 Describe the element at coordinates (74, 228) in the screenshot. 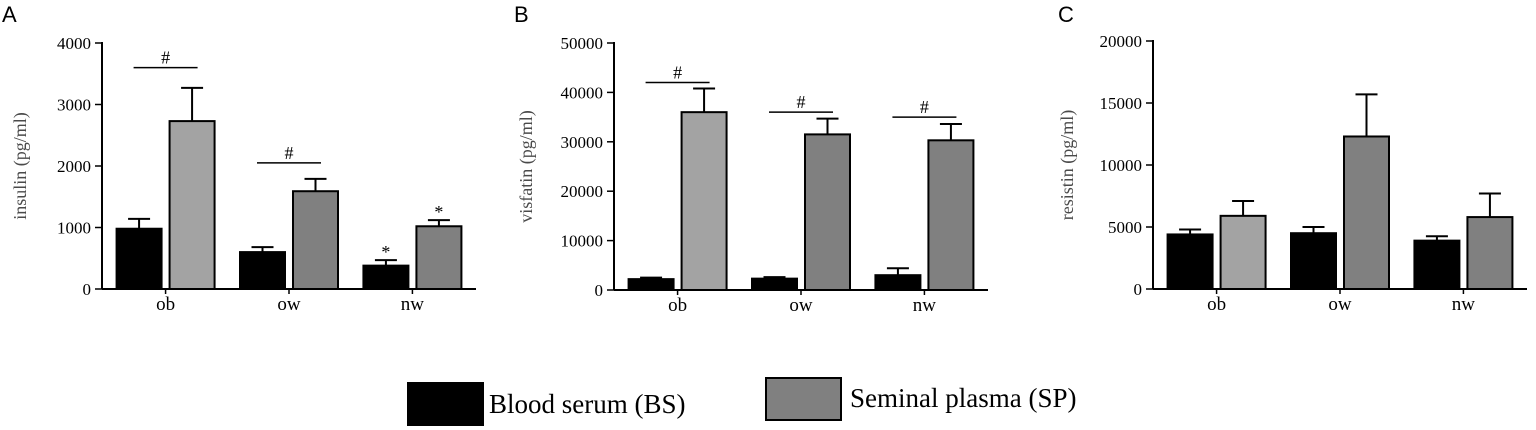

I see `y-tick-label: 1000` at that location.